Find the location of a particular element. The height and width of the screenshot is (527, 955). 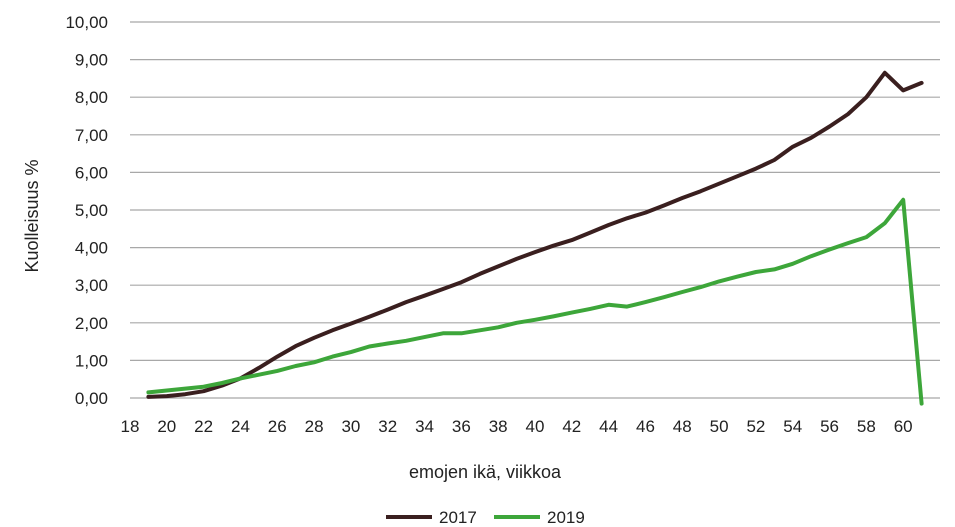

legend-label-2019: 2019 is located at coordinates (566, 517).